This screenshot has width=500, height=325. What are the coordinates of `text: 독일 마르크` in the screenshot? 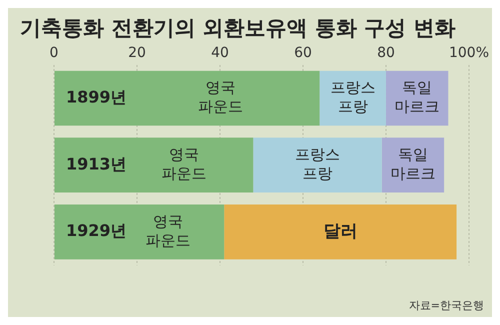 It's located at (413, 163).